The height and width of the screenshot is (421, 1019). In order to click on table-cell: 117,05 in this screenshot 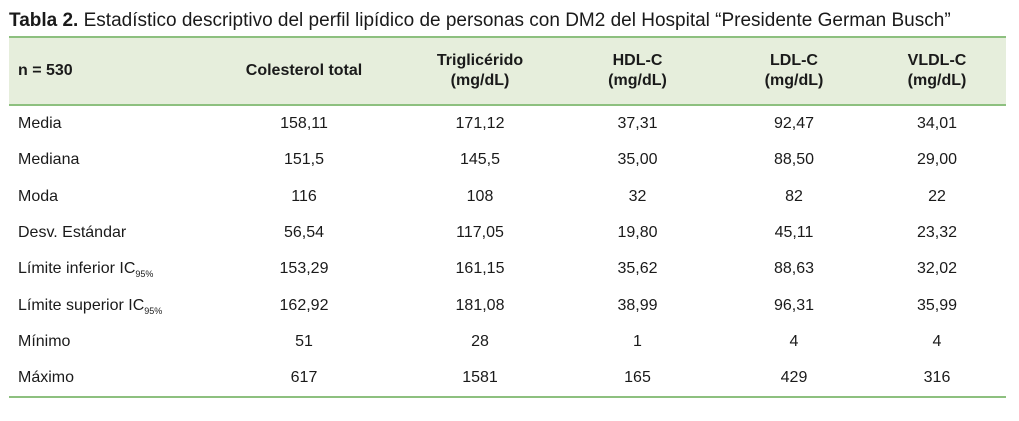, I will do `click(480, 233)`.